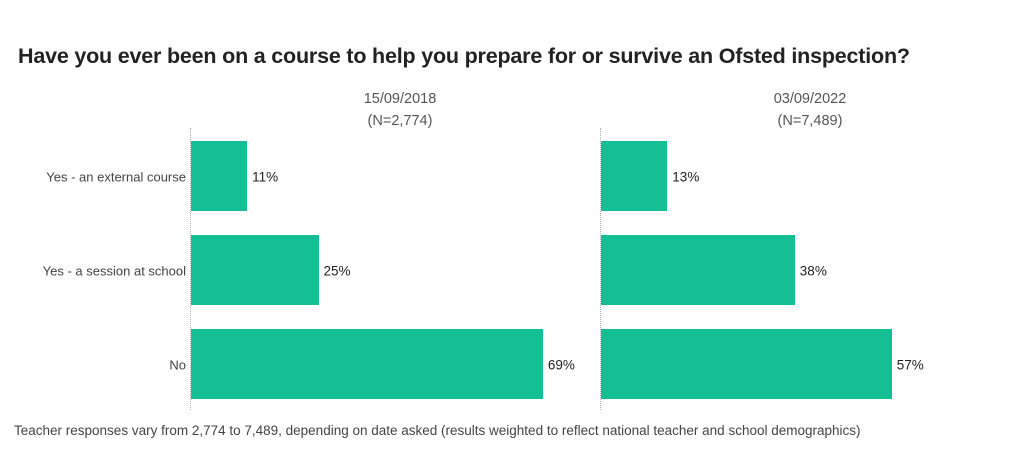 Image resolution: width=1024 pixels, height=455 pixels. I want to click on bar-value-label: 11%, so click(265, 177).